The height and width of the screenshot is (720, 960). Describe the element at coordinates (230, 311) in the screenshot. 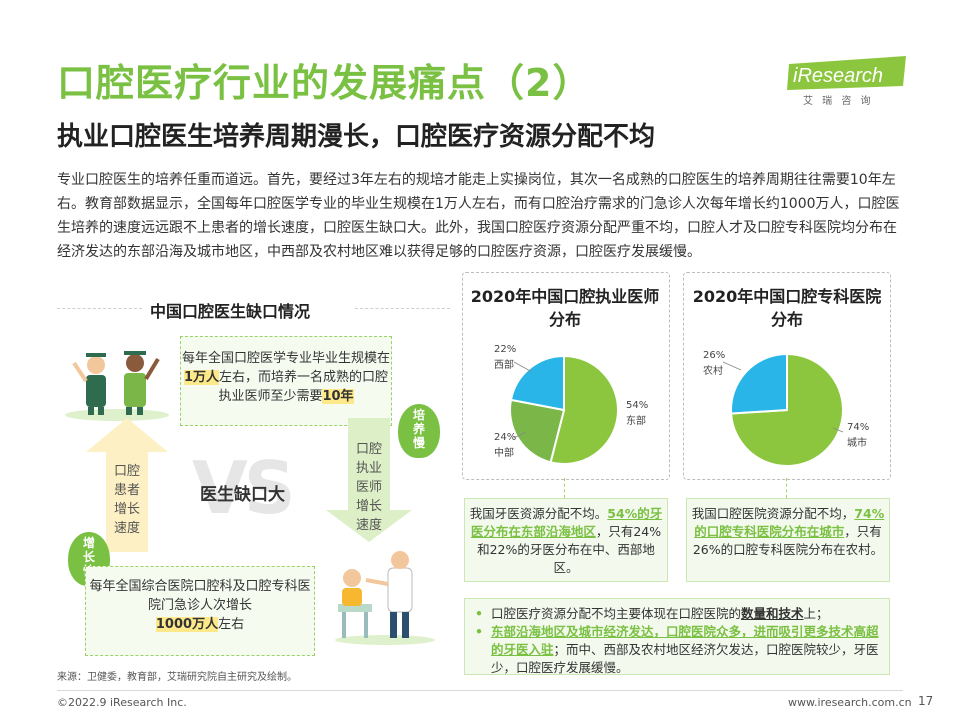

I see `section-title-shortage: 中国口腔医生缺口情况` at that location.